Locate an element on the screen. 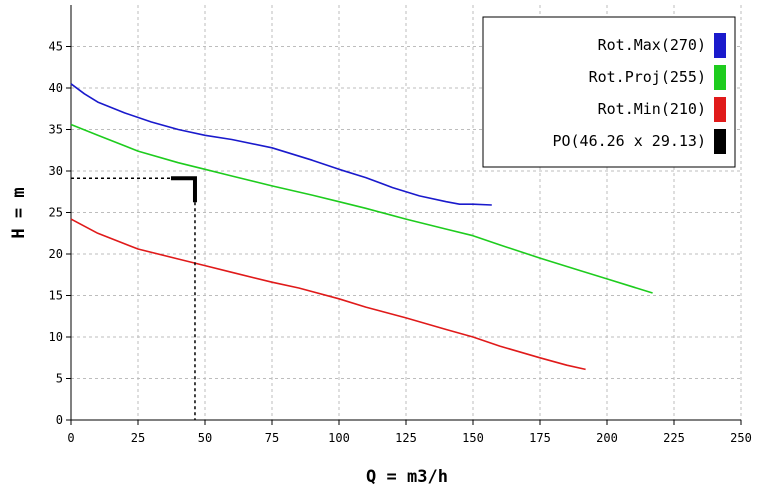 The height and width of the screenshot is (493, 773). x-tick-label: 200 is located at coordinates (607, 438).